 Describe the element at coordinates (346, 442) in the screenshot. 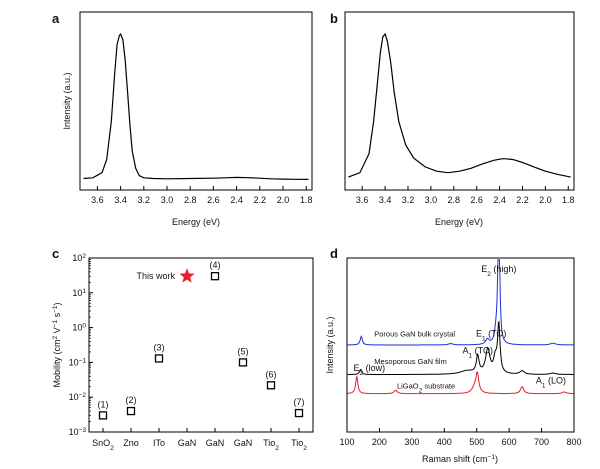

I see `x-tick-label: 100` at that location.